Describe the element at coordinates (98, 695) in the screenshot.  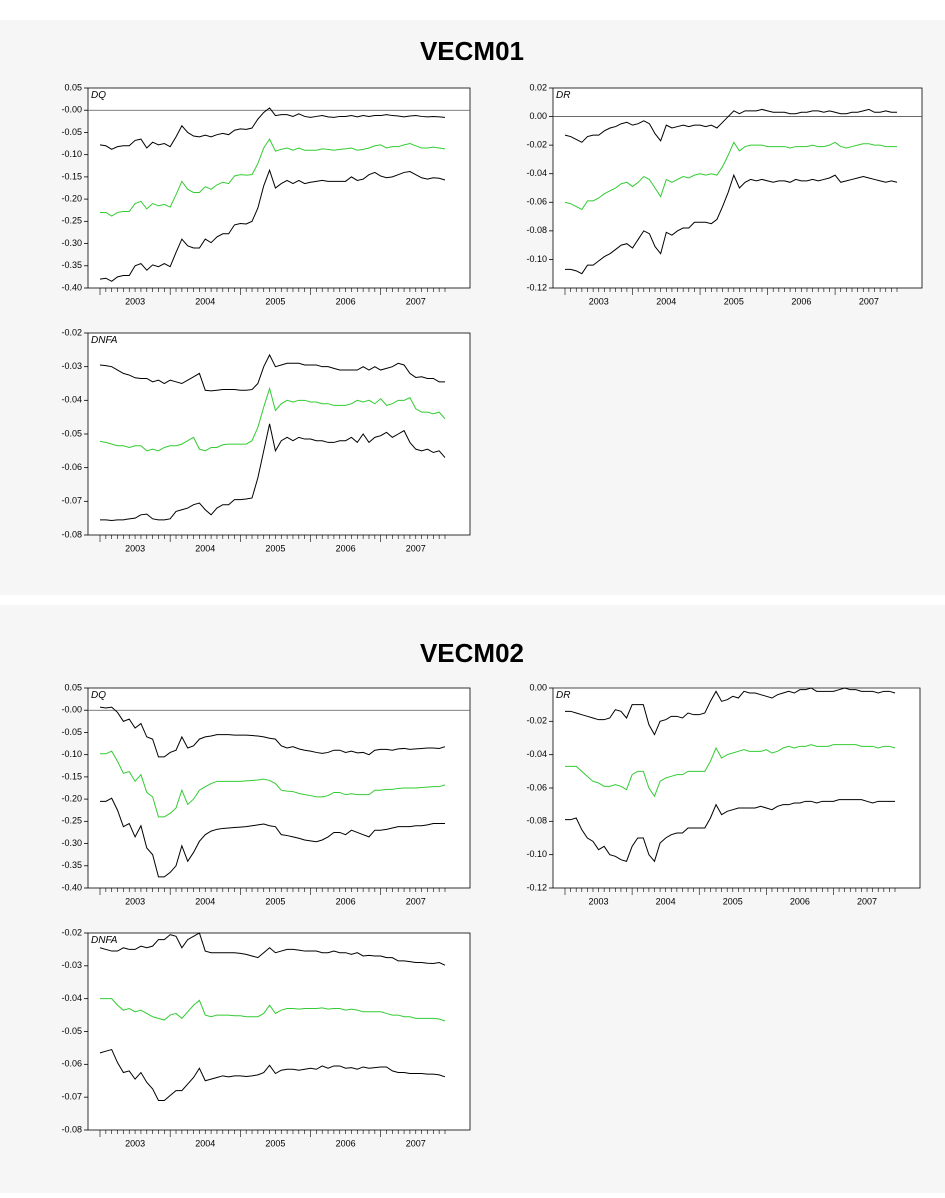
I see `panel-label: DQ` at that location.